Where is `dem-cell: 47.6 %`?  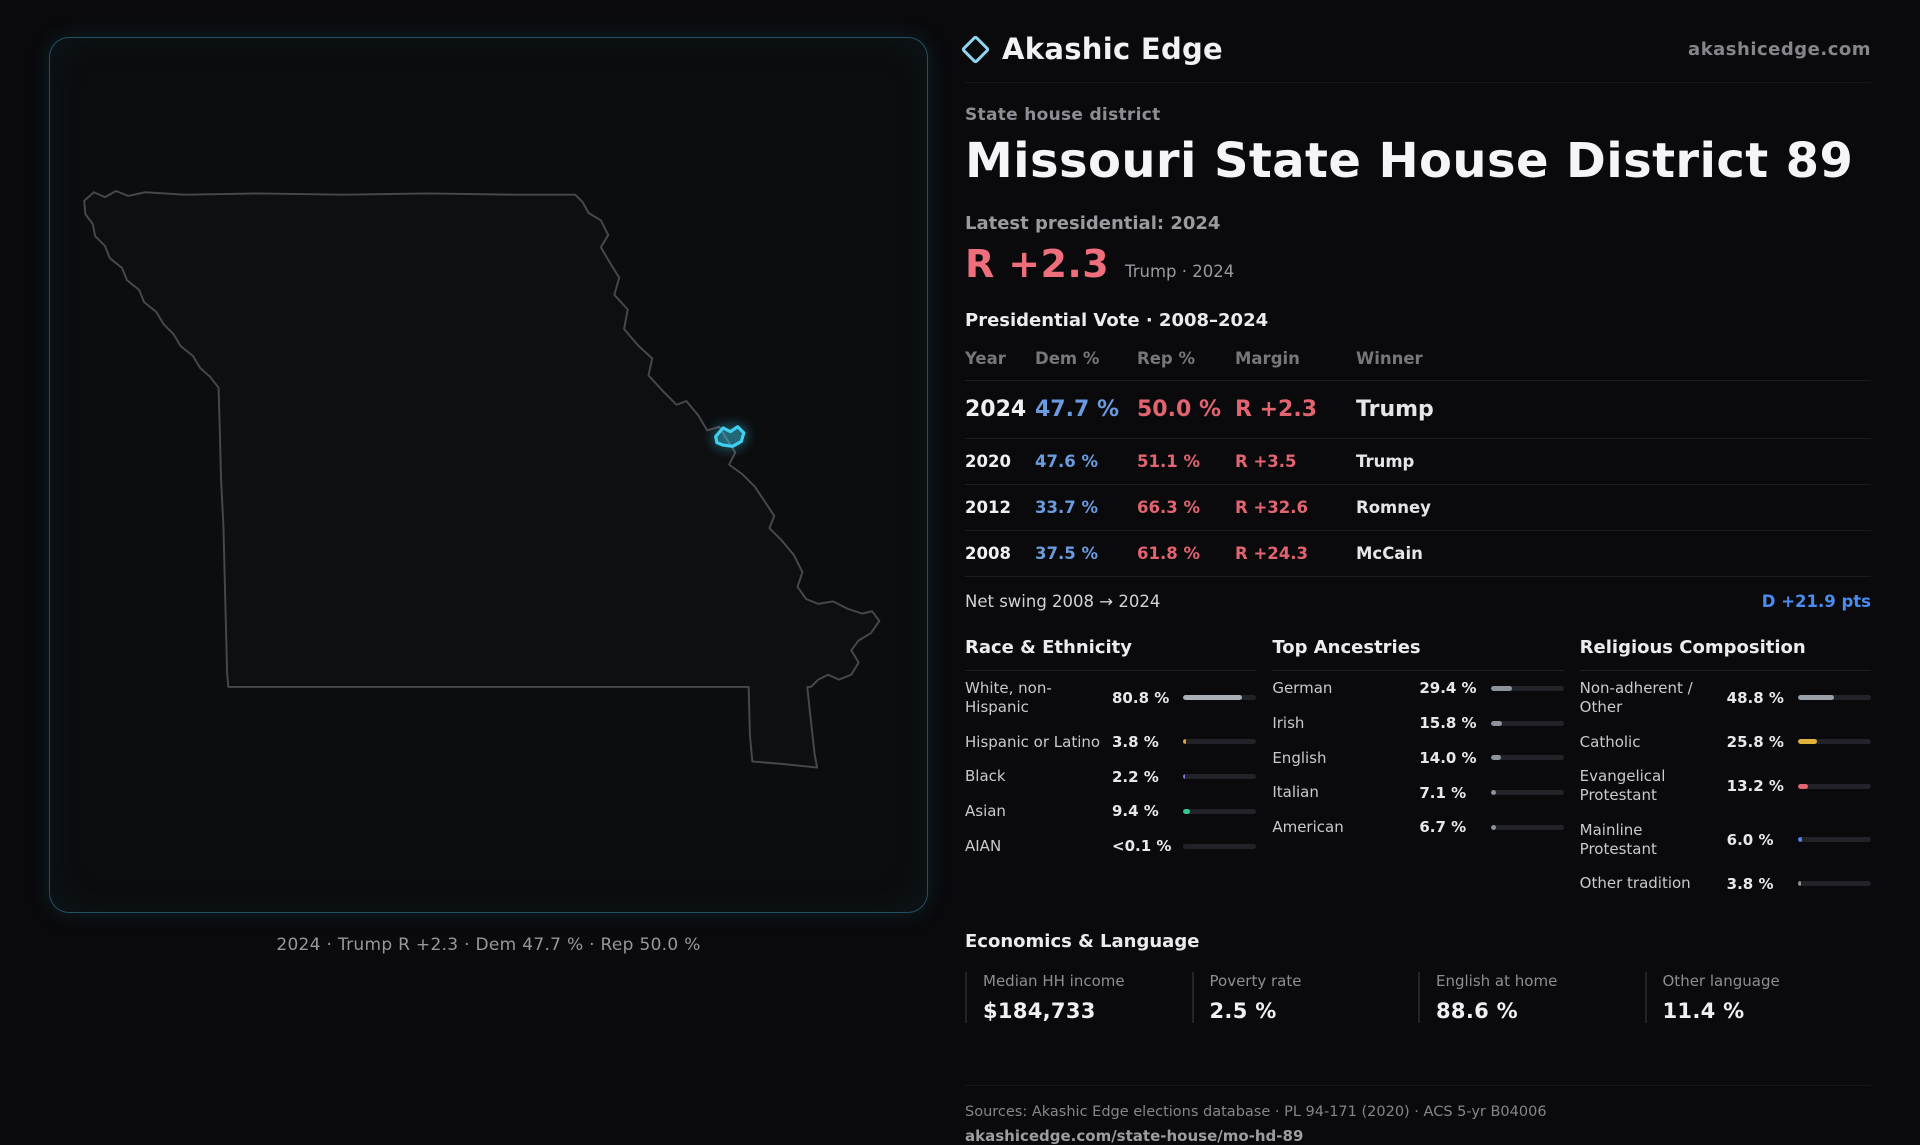 dem-cell: 47.6 % is located at coordinates (1066, 461).